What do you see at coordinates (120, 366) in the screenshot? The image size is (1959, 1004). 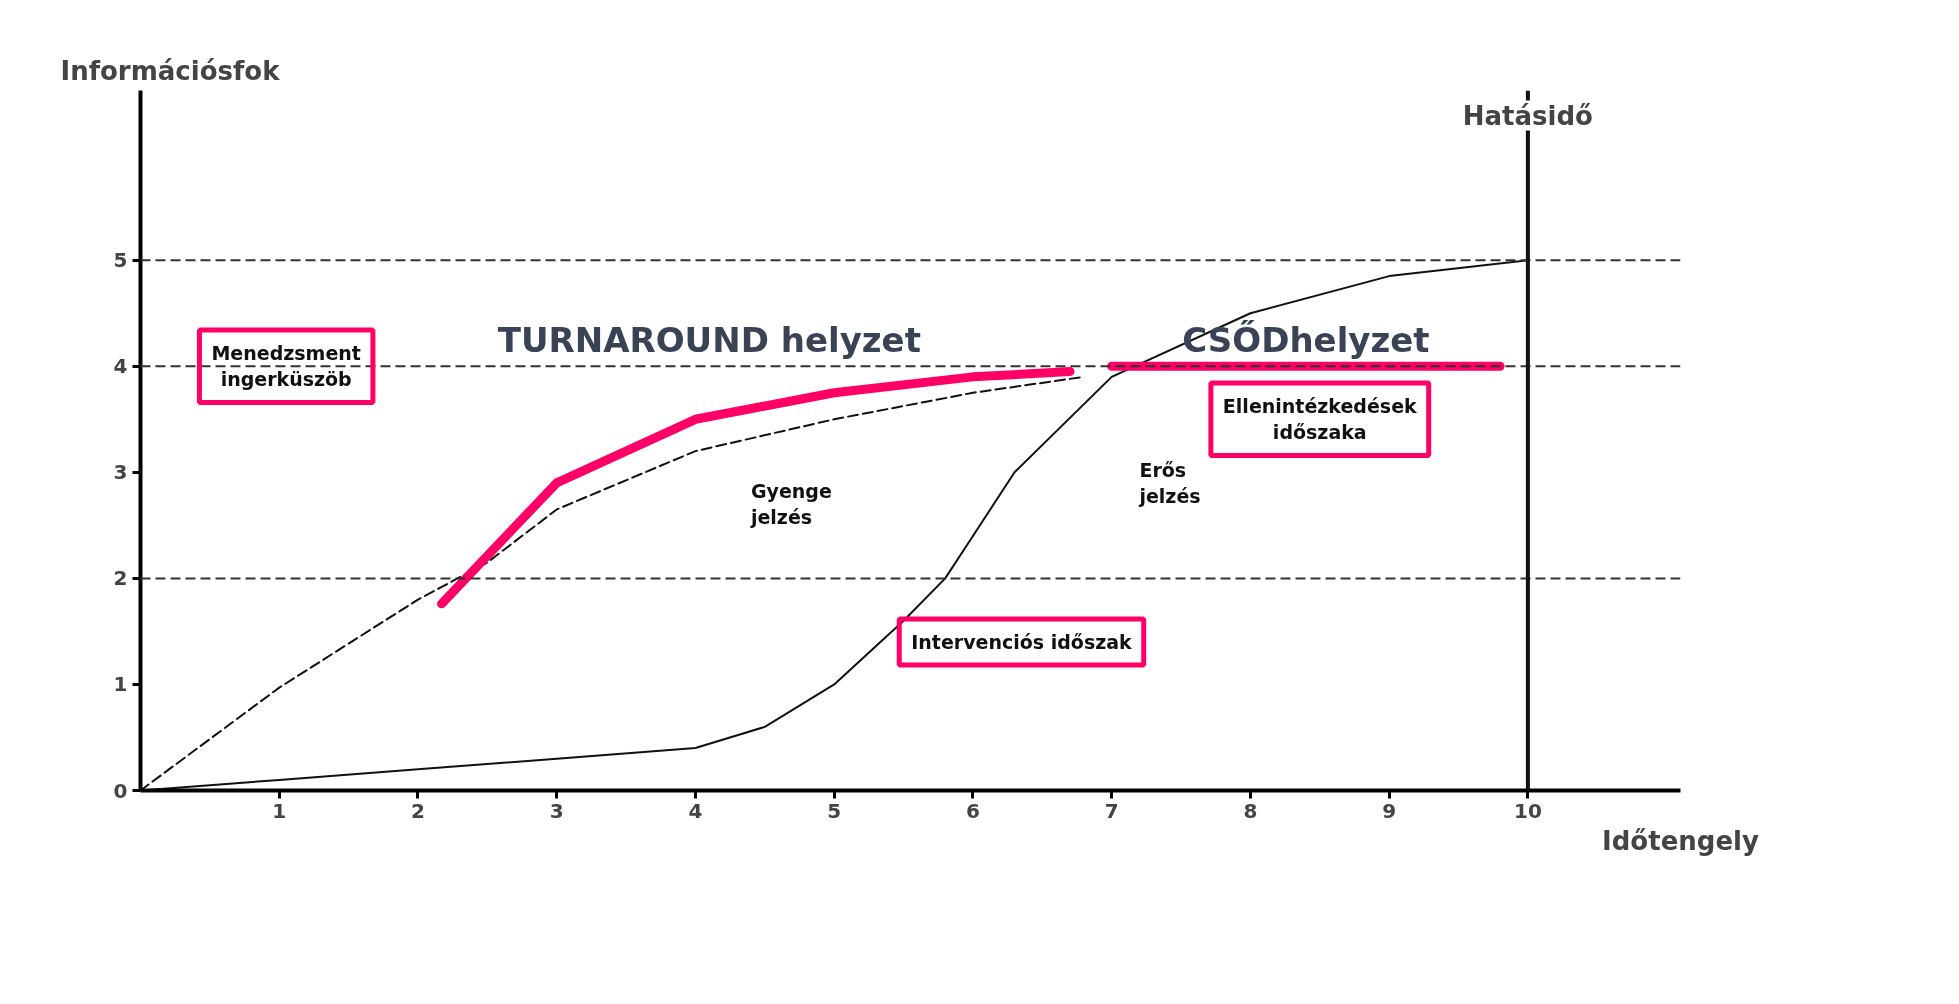 I see `y-tick-label: 4` at bounding box center [120, 366].